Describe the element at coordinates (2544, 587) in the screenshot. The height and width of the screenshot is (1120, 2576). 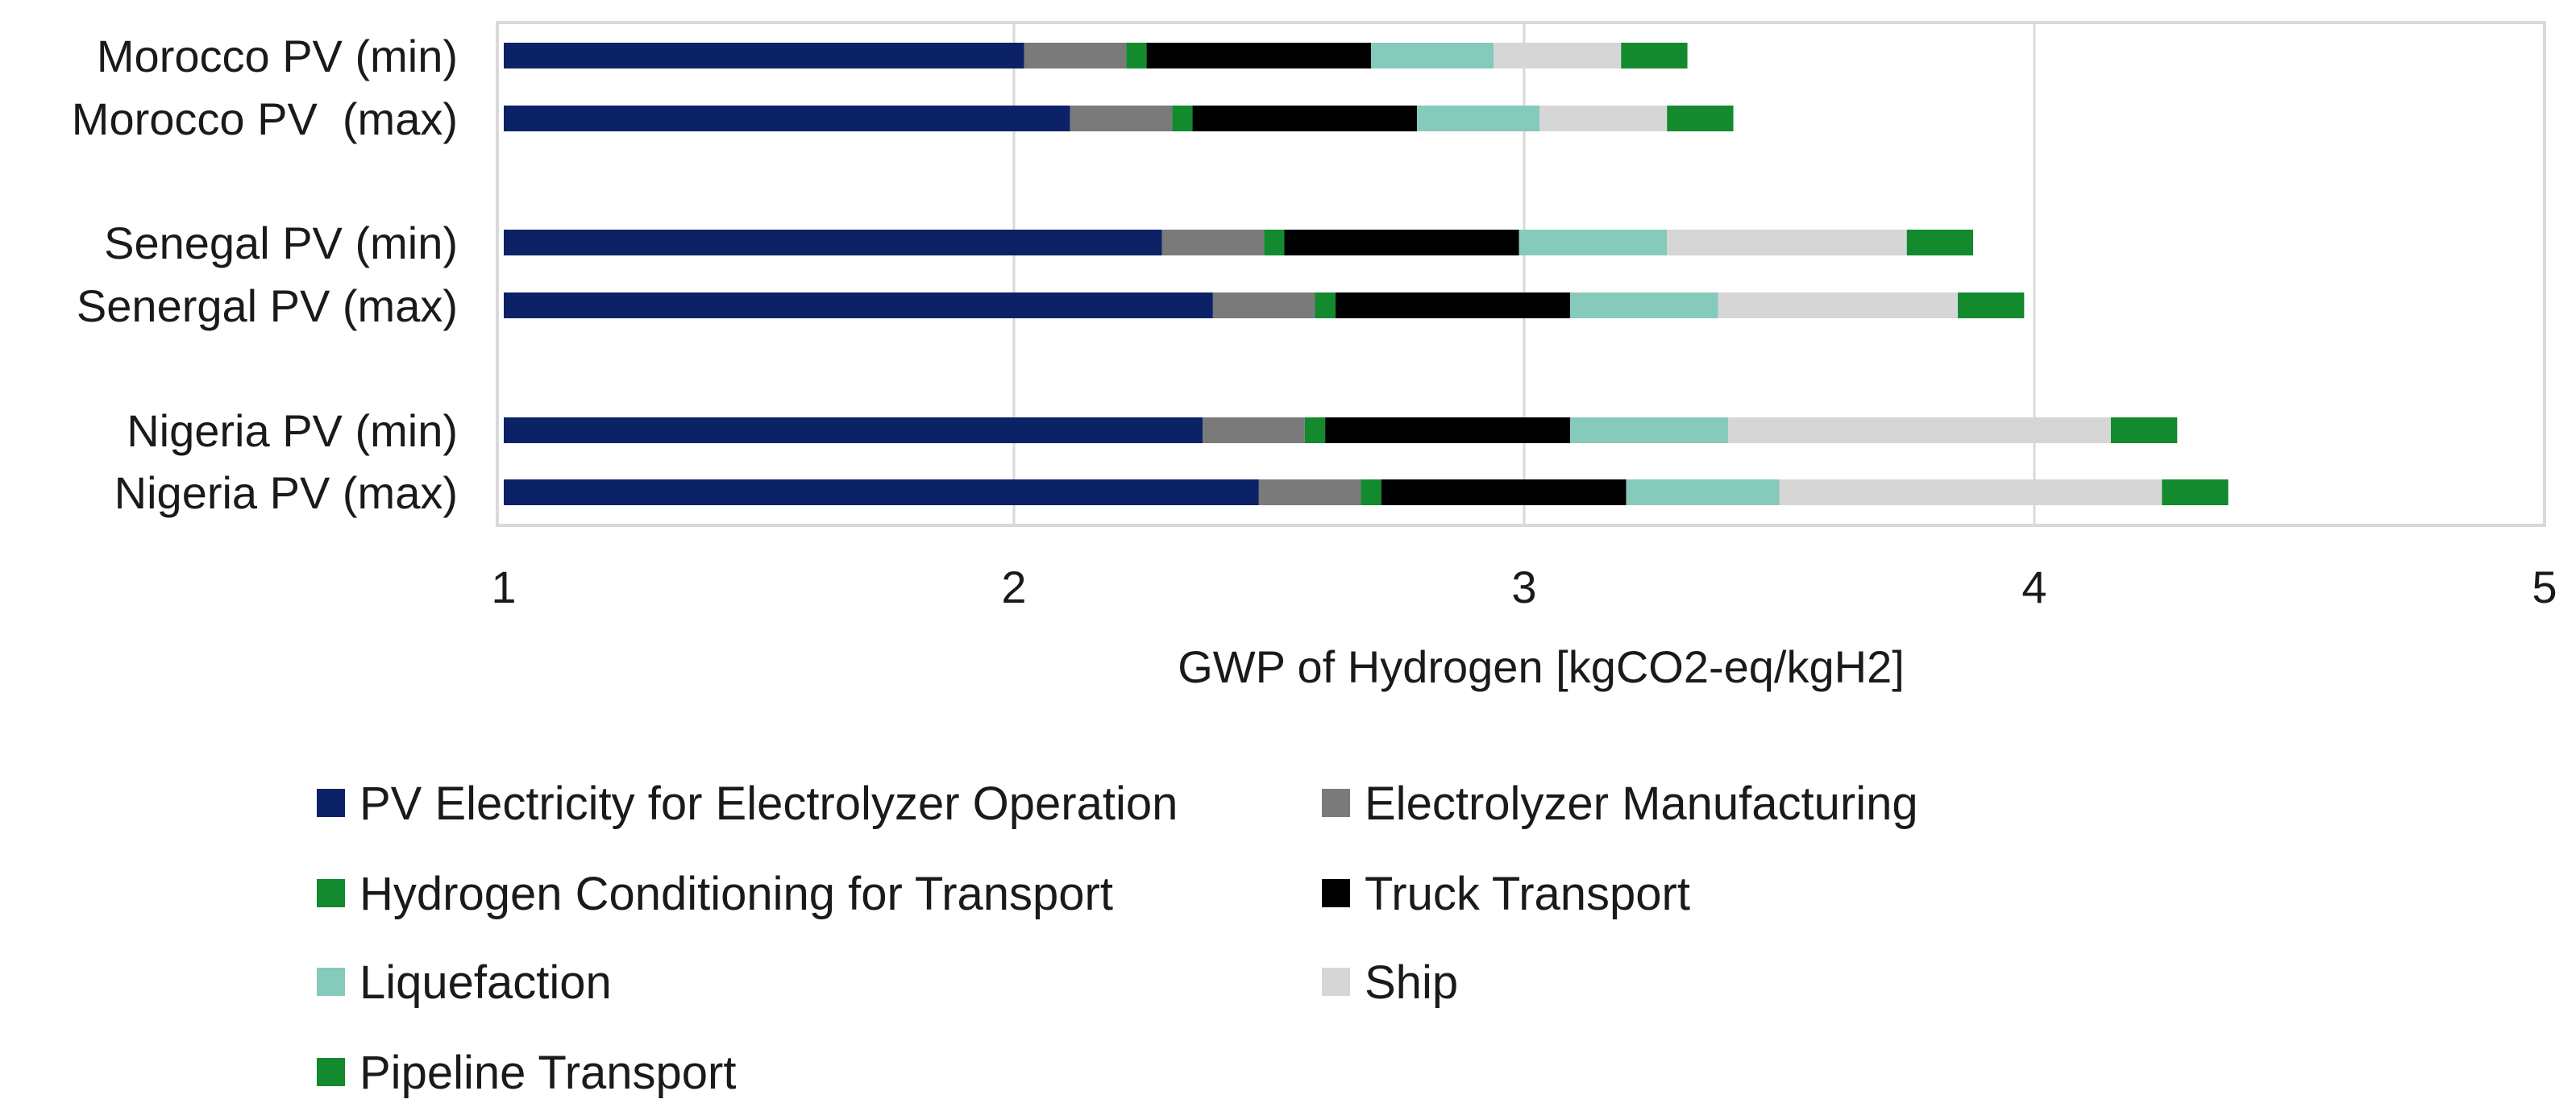
I see `x-tick-label: 5` at that location.